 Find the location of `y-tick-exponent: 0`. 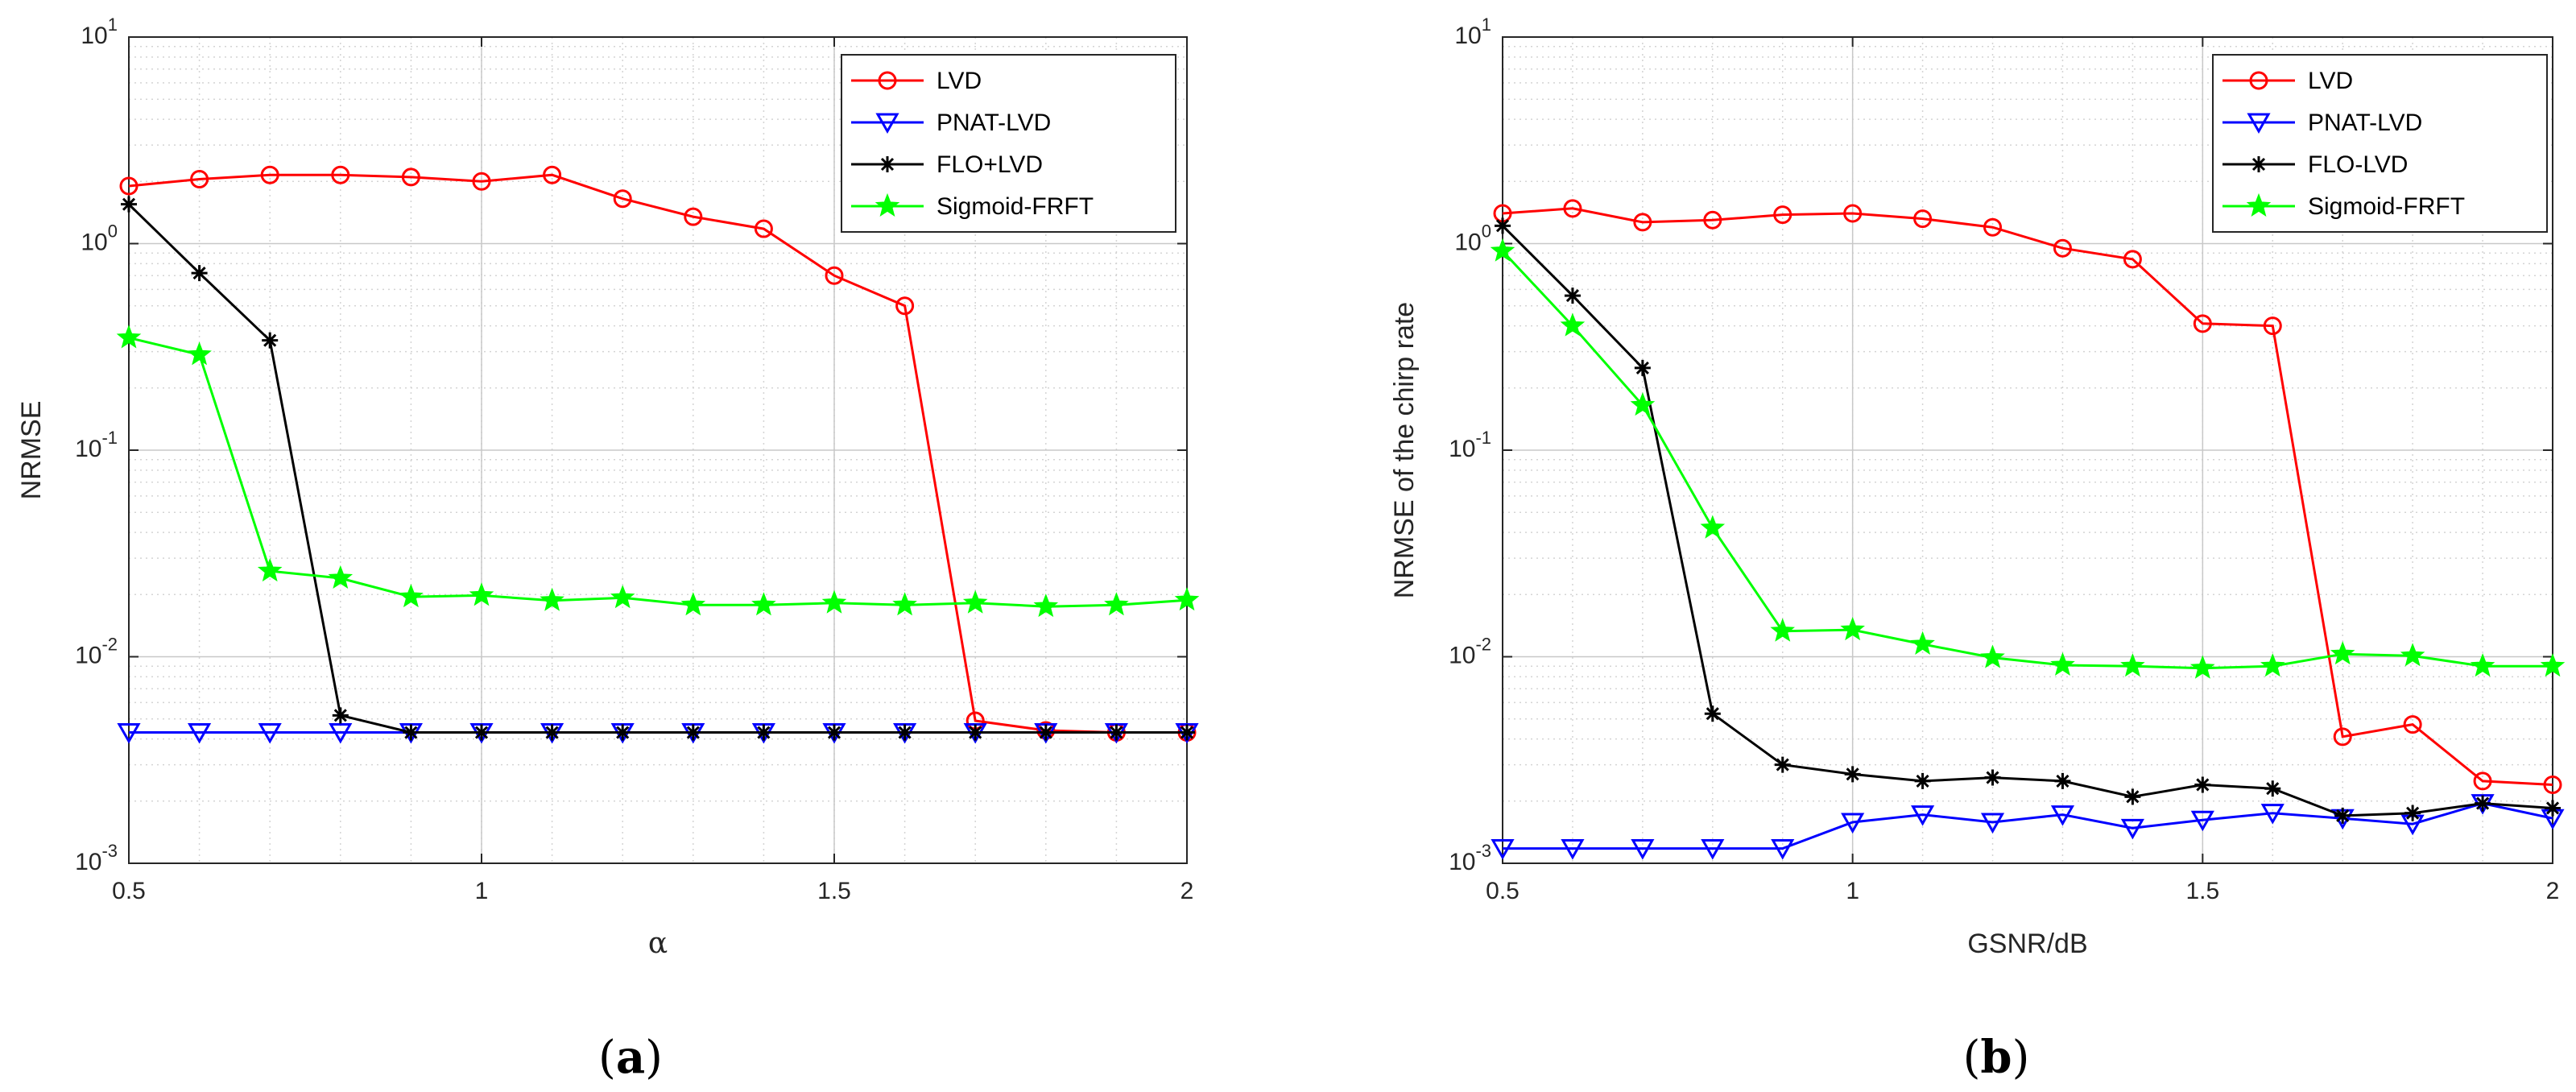

y-tick-exponent: 0 is located at coordinates (1487, 232).